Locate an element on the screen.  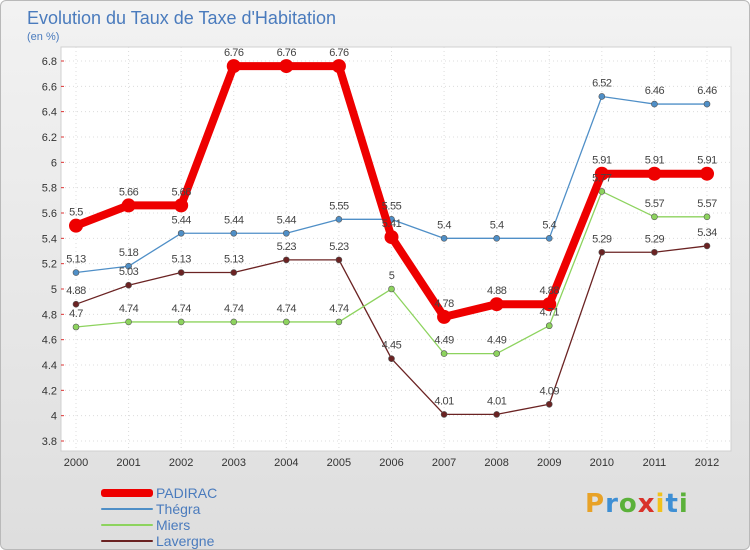
legend-swatch-lavergne is located at coordinates (127, 541).